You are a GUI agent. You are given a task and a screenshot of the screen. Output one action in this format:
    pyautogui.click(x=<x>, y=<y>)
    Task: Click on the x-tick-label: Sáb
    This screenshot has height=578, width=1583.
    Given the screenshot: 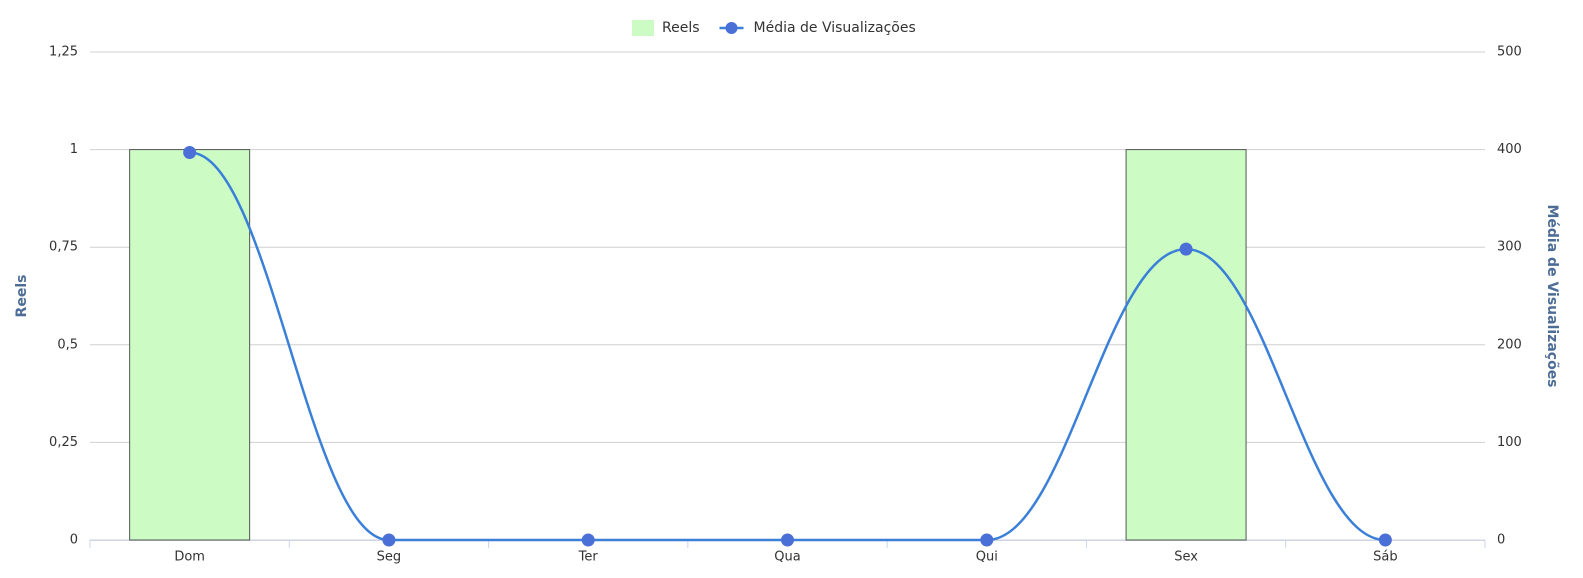 What is the action you would take?
    pyautogui.click(x=1385, y=557)
    